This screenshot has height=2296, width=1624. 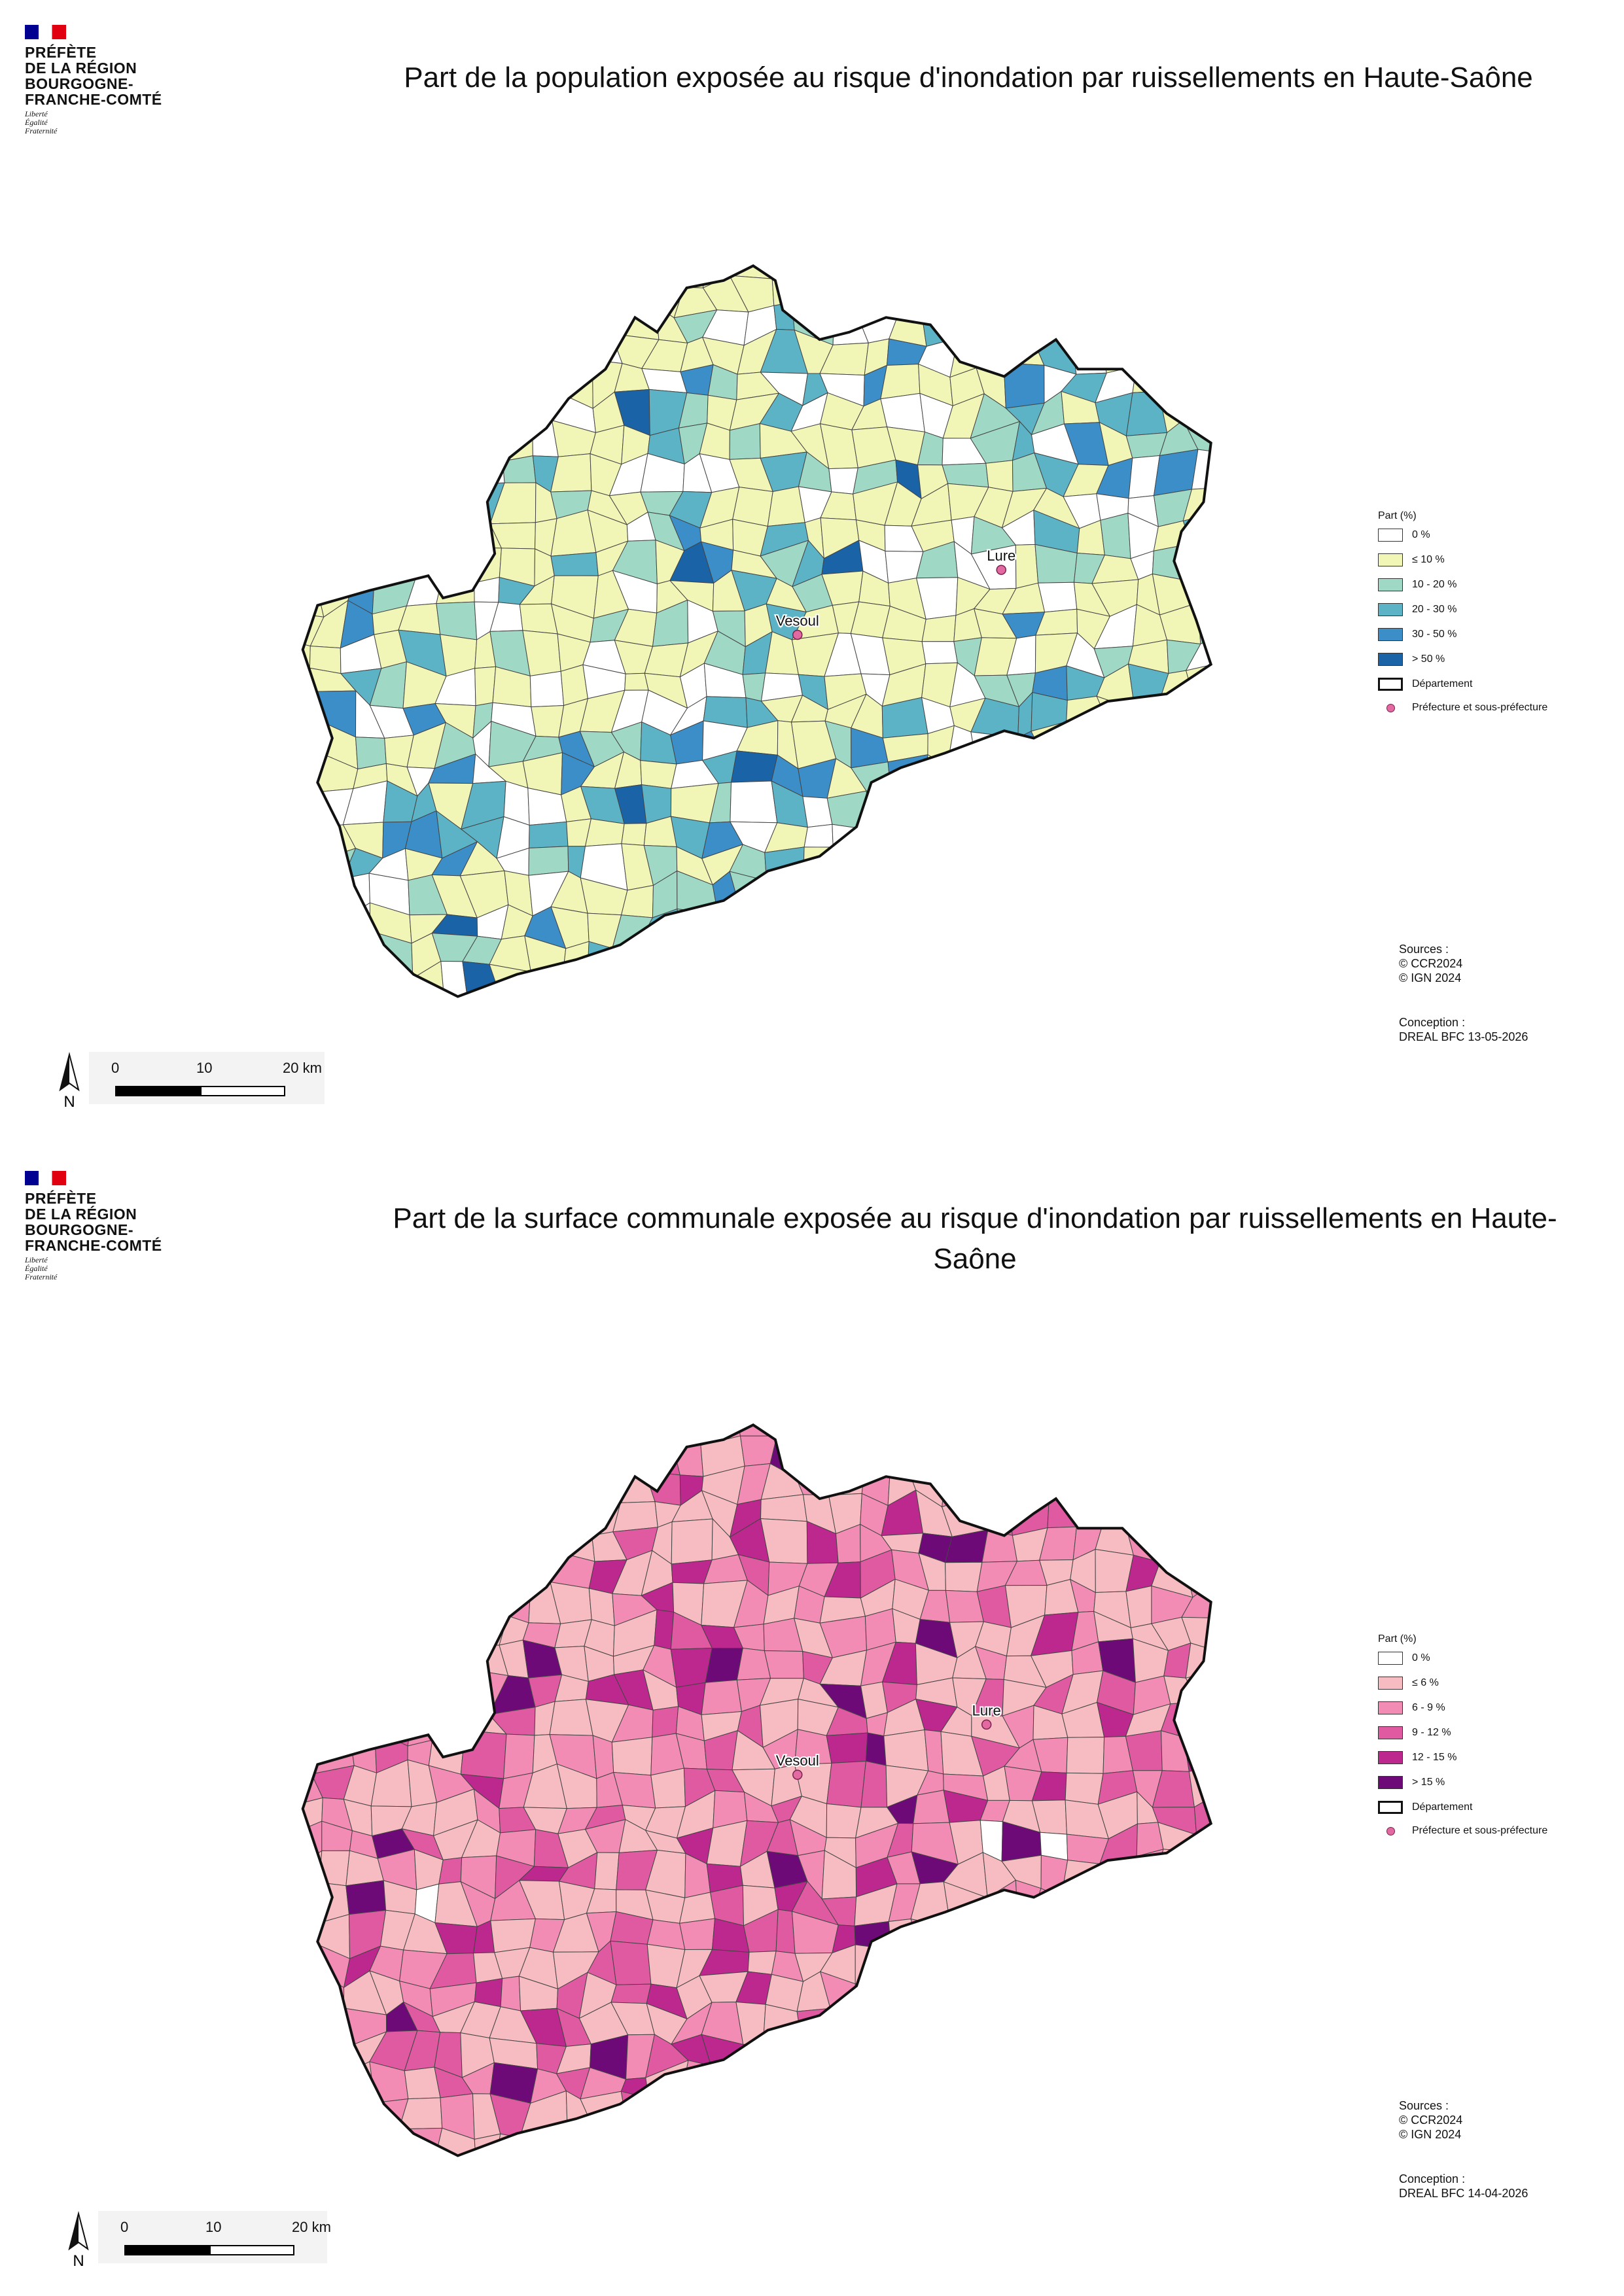 What do you see at coordinates (81, 68) in the screenshot?
I see `logo-text: DE LA RÉGION` at bounding box center [81, 68].